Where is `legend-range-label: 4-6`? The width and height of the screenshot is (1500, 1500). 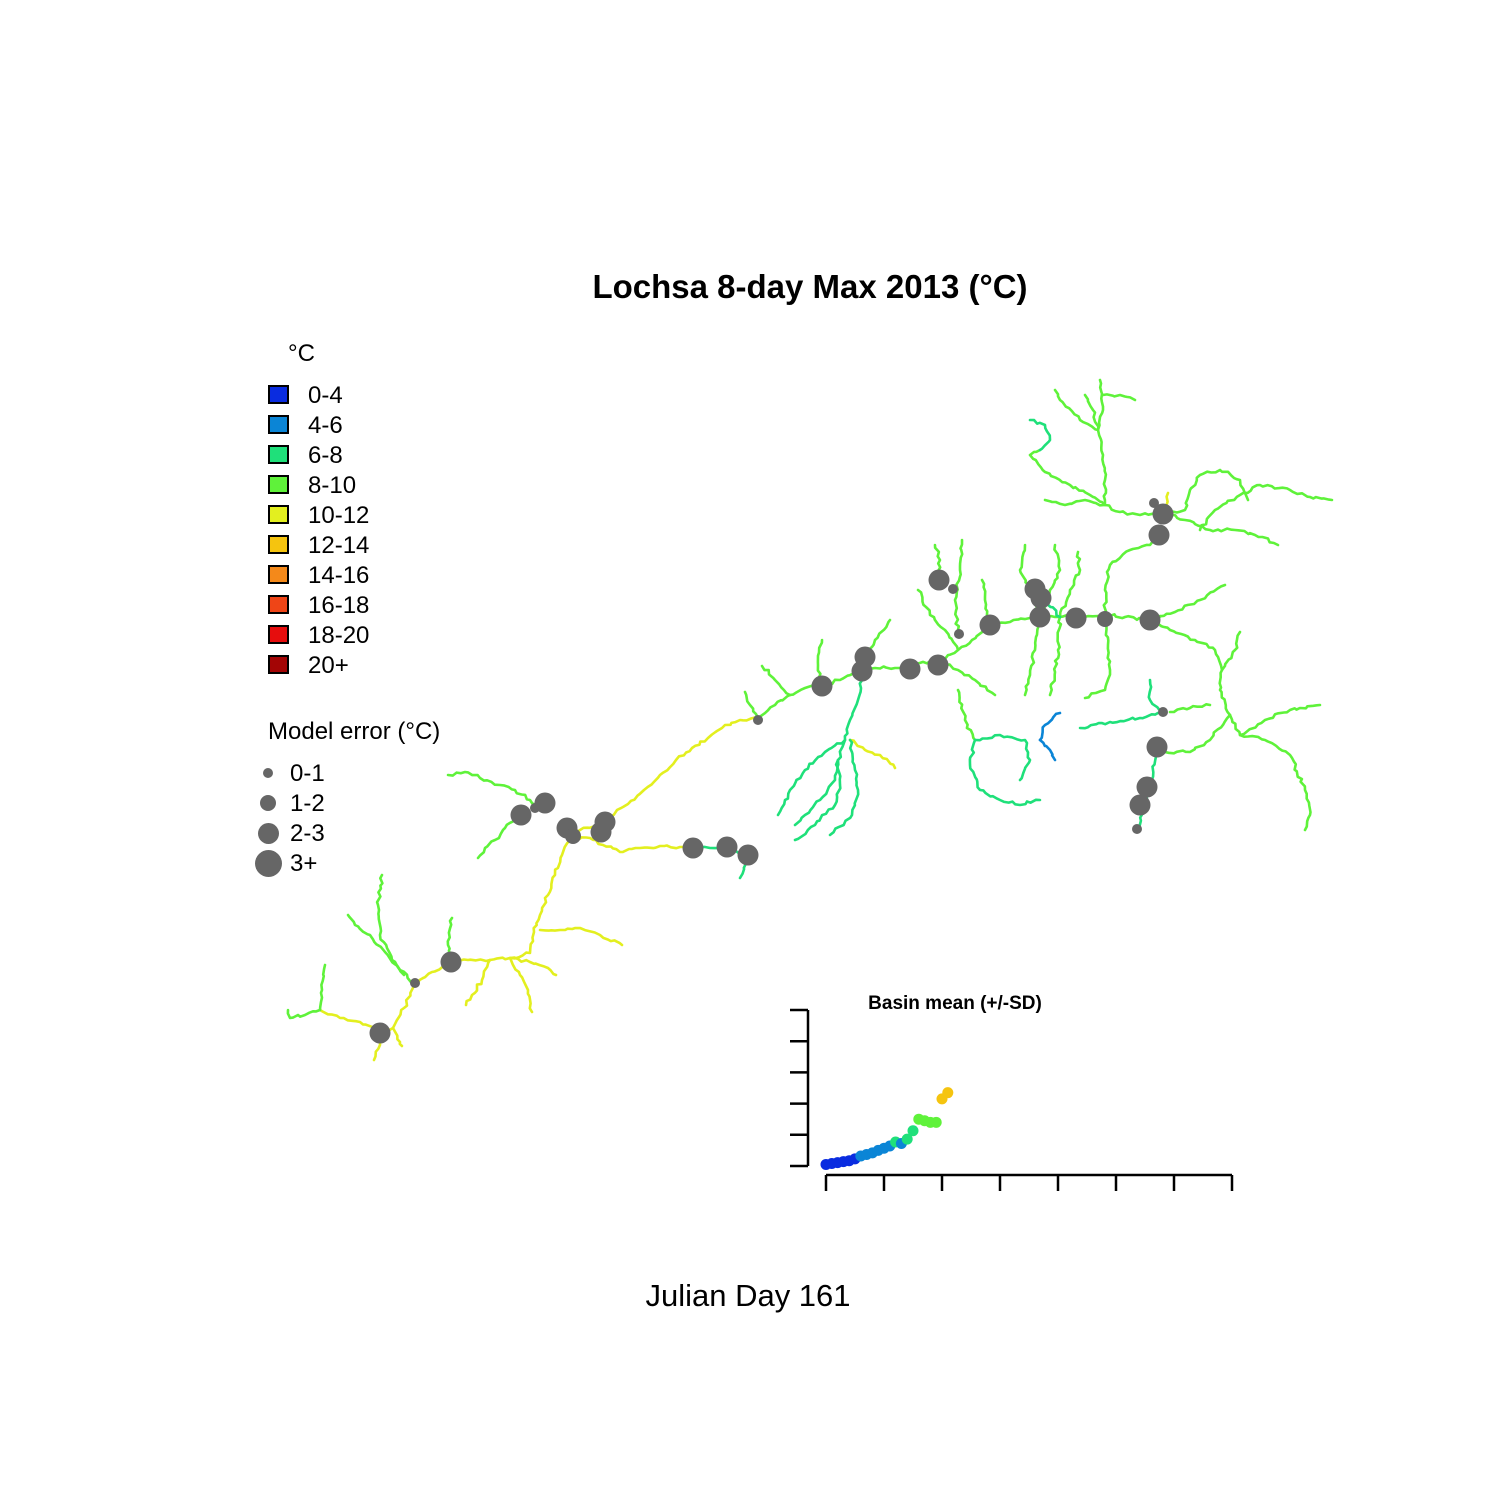
legend-range-label: 4-6 is located at coordinates (325, 425).